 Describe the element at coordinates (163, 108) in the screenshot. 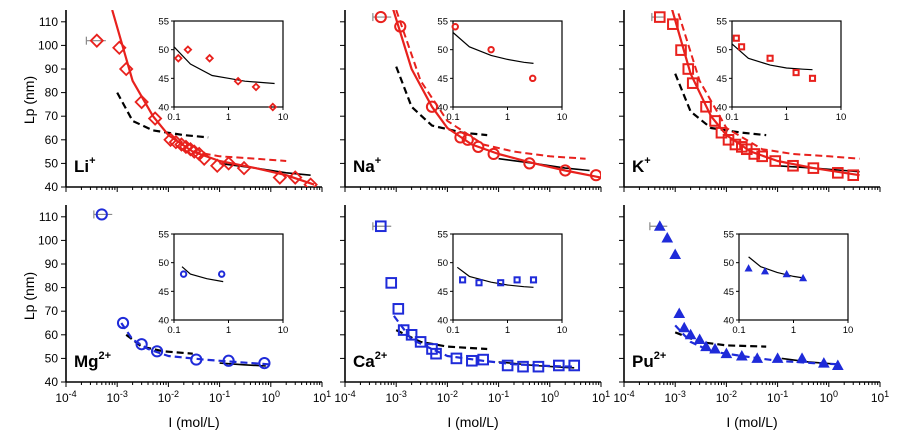

I see `inset-y-tick-label: 40` at that location.